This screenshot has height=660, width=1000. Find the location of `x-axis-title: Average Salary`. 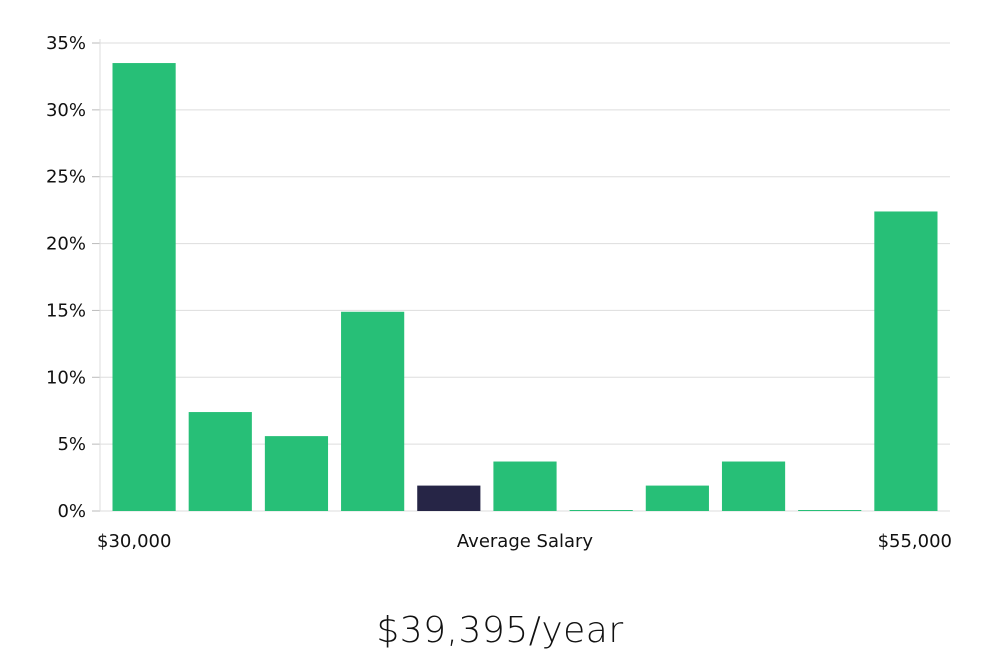

x-axis-title: Average Salary is located at coordinates (525, 541).